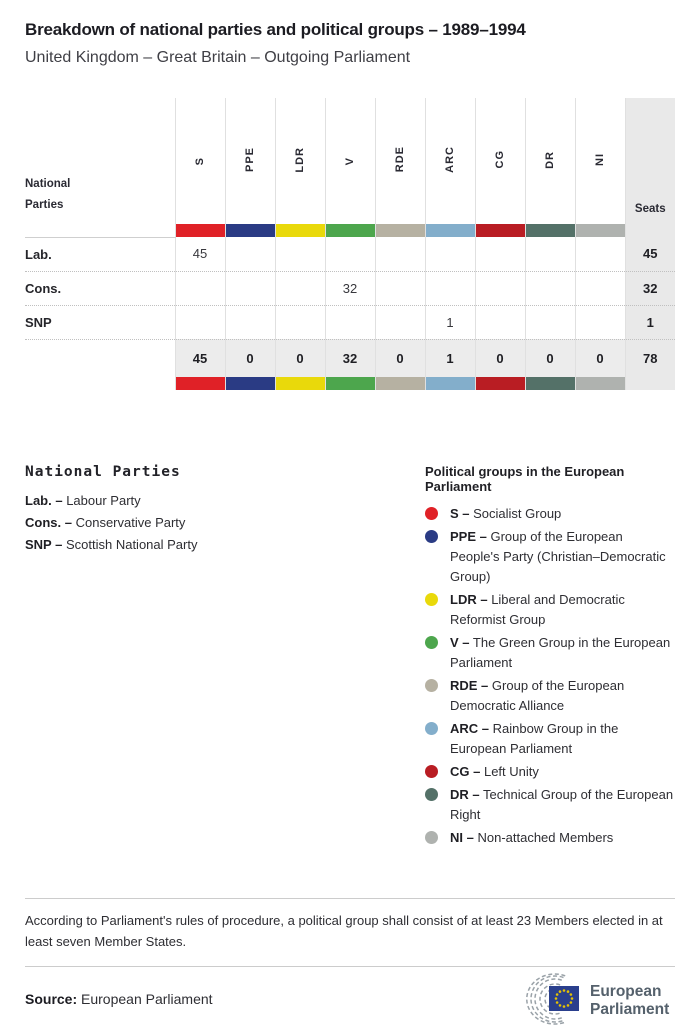 This screenshot has width=700, height=1025. Describe the element at coordinates (449, 358) in the screenshot. I see `total-value: 1` at that location.